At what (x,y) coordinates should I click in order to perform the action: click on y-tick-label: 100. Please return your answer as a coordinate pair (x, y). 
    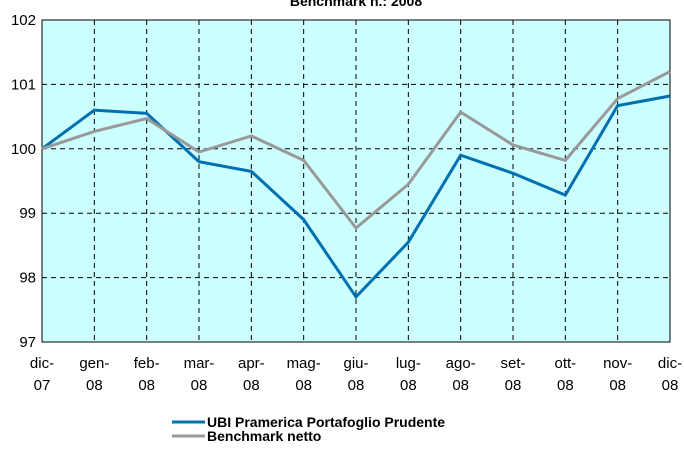
    Looking at the image, I should click on (23, 149).